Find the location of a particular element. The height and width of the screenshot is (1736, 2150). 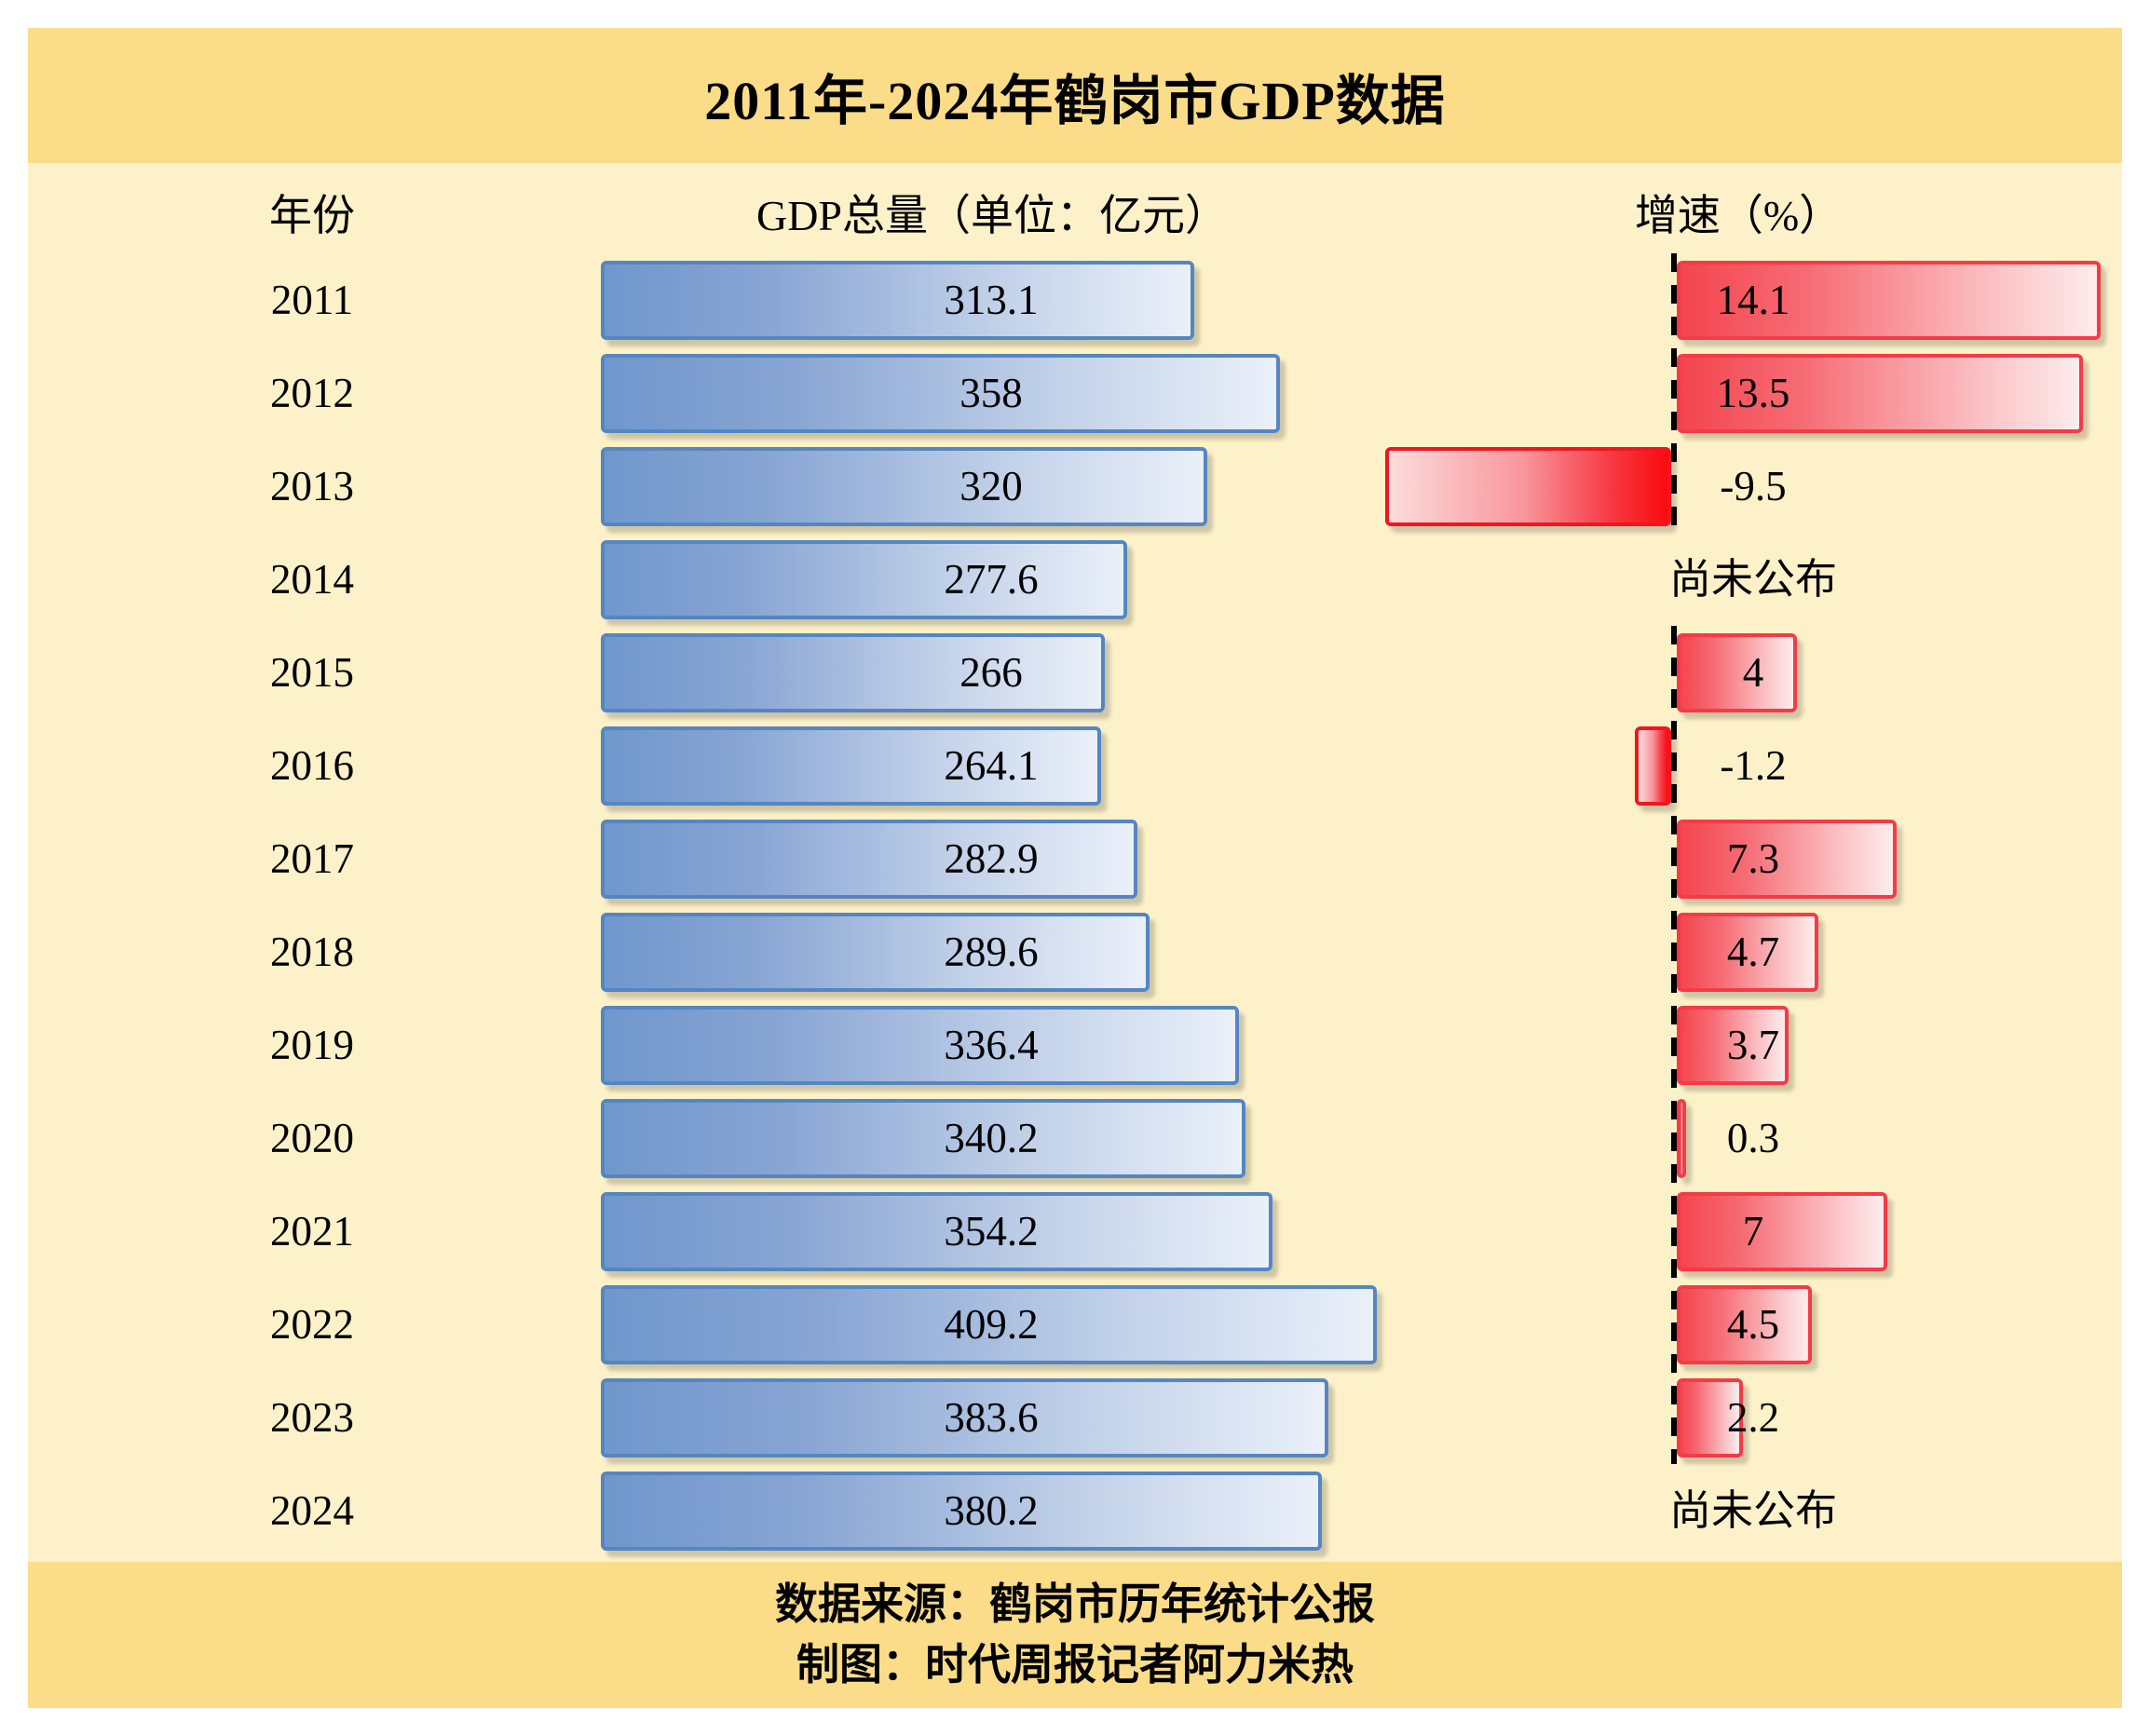

growth-value-label: 2.2 is located at coordinates (1753, 1417).